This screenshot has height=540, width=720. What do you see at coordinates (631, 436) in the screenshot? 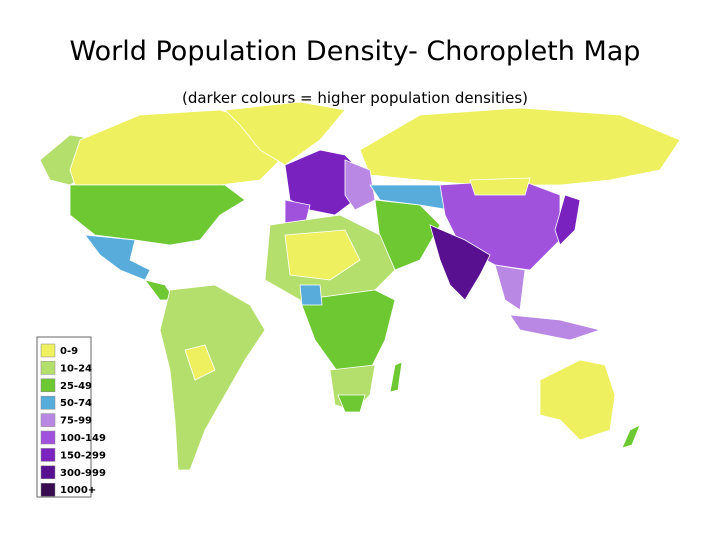
I see `new-zealand` at bounding box center [631, 436].